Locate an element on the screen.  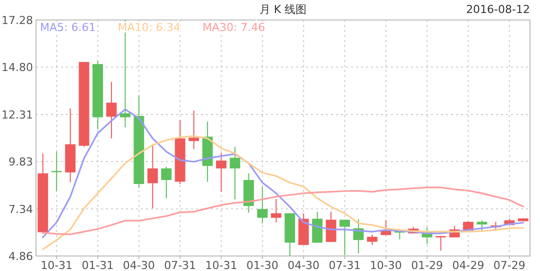
y-tick-label: 17.28 is located at coordinates (17, 20).